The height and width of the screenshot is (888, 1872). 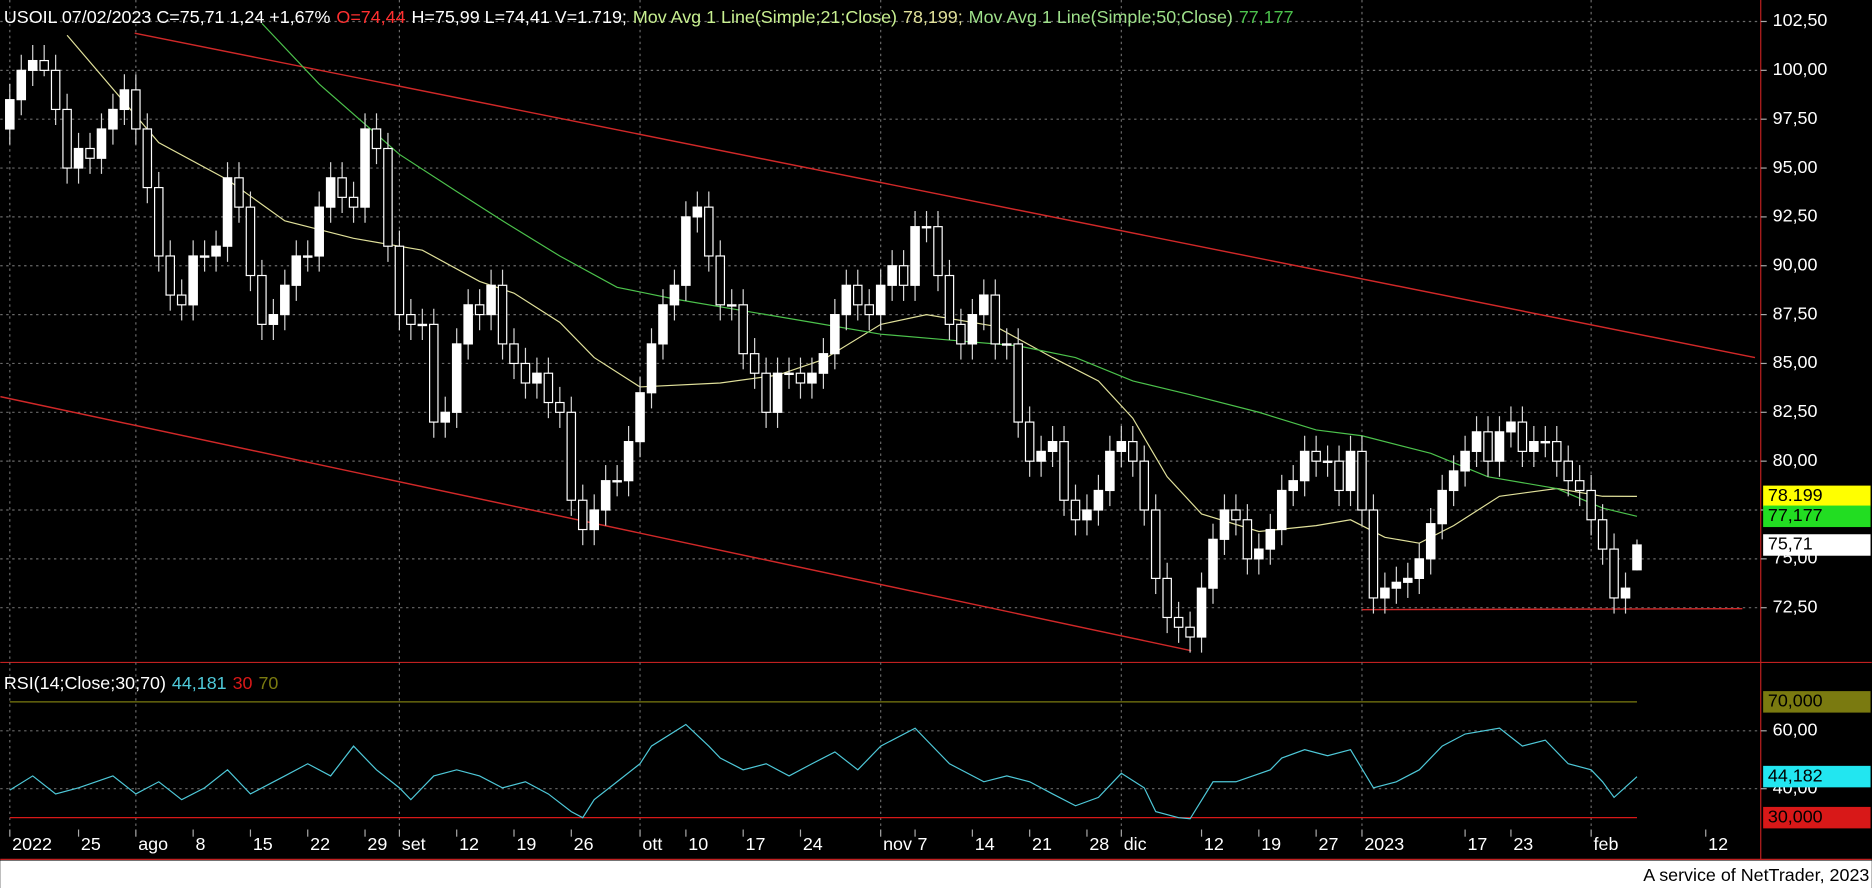 What do you see at coordinates (1795, 313) in the screenshot?
I see `y-tick-label: 87,50` at bounding box center [1795, 313].